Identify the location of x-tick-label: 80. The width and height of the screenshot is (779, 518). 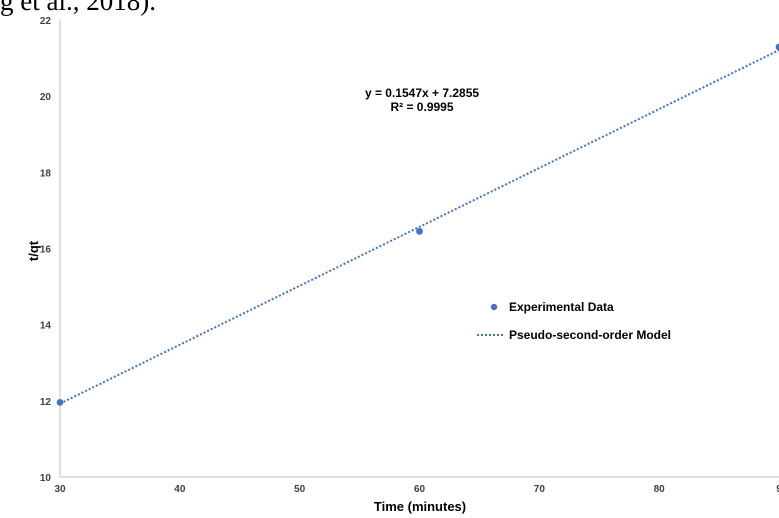
(660, 489).